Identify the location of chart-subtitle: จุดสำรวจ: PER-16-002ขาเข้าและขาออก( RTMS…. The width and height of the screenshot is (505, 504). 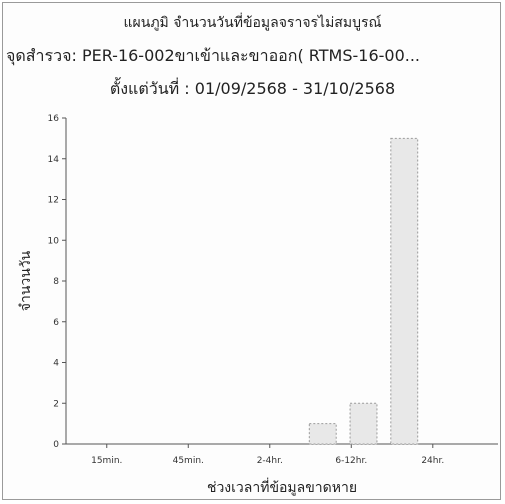
(213, 55).